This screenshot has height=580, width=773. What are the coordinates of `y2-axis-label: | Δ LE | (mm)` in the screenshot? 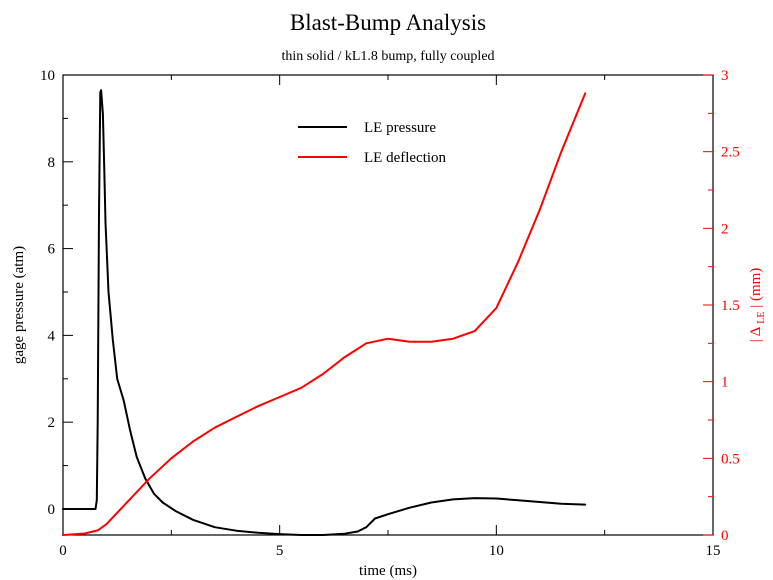 It's located at (758, 305).